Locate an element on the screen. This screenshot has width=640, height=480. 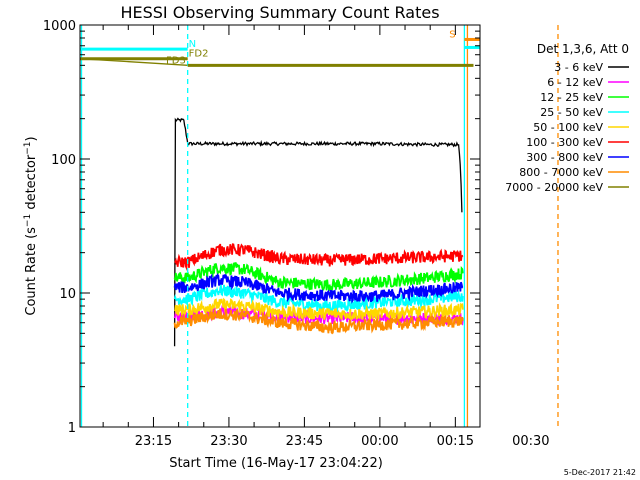
x-tick-label-2: 23:30 is located at coordinates (228, 441).